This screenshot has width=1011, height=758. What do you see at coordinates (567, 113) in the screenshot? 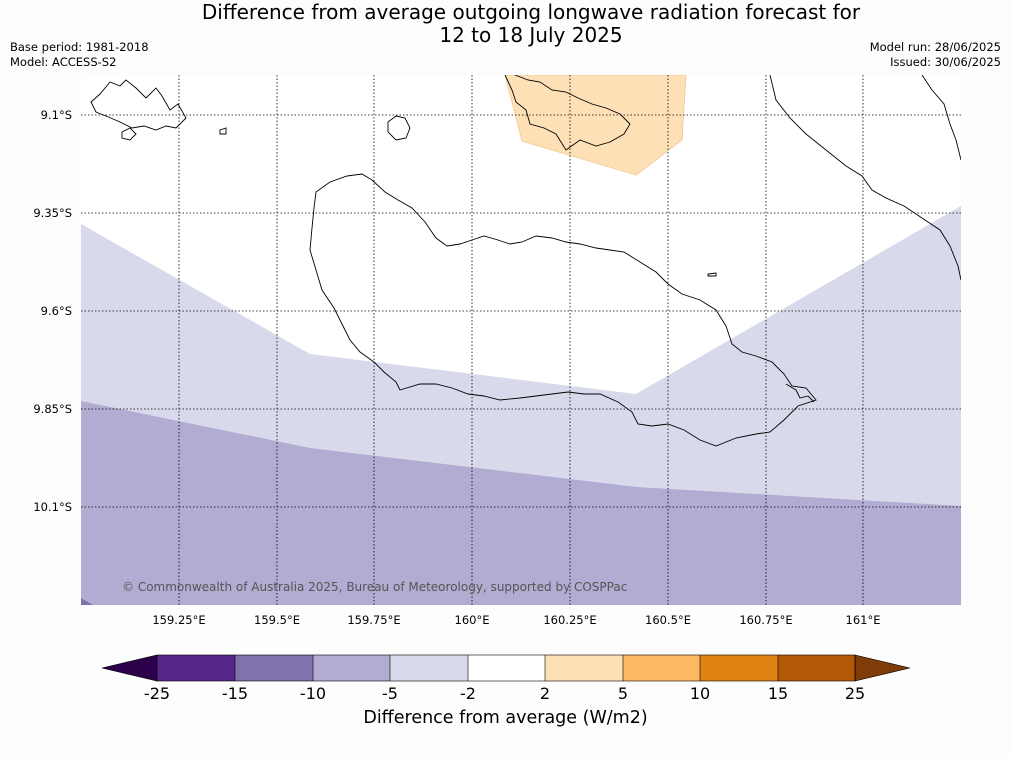
I see `florida-islands-coastline` at bounding box center [567, 113].